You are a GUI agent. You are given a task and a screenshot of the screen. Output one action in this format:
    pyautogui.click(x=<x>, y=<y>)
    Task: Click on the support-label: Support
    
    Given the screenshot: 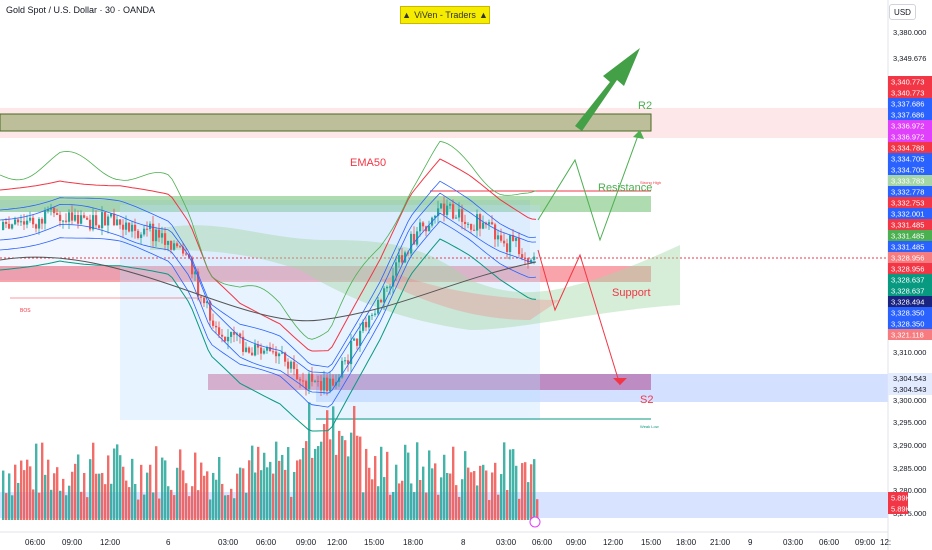 What is the action you would take?
    pyautogui.click(x=631, y=293)
    